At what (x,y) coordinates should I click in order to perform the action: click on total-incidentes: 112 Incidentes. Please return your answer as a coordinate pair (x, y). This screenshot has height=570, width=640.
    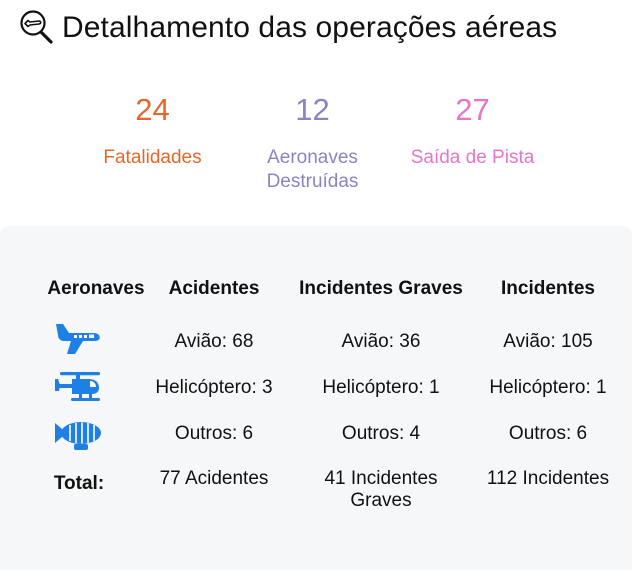
    Looking at the image, I should click on (548, 478).